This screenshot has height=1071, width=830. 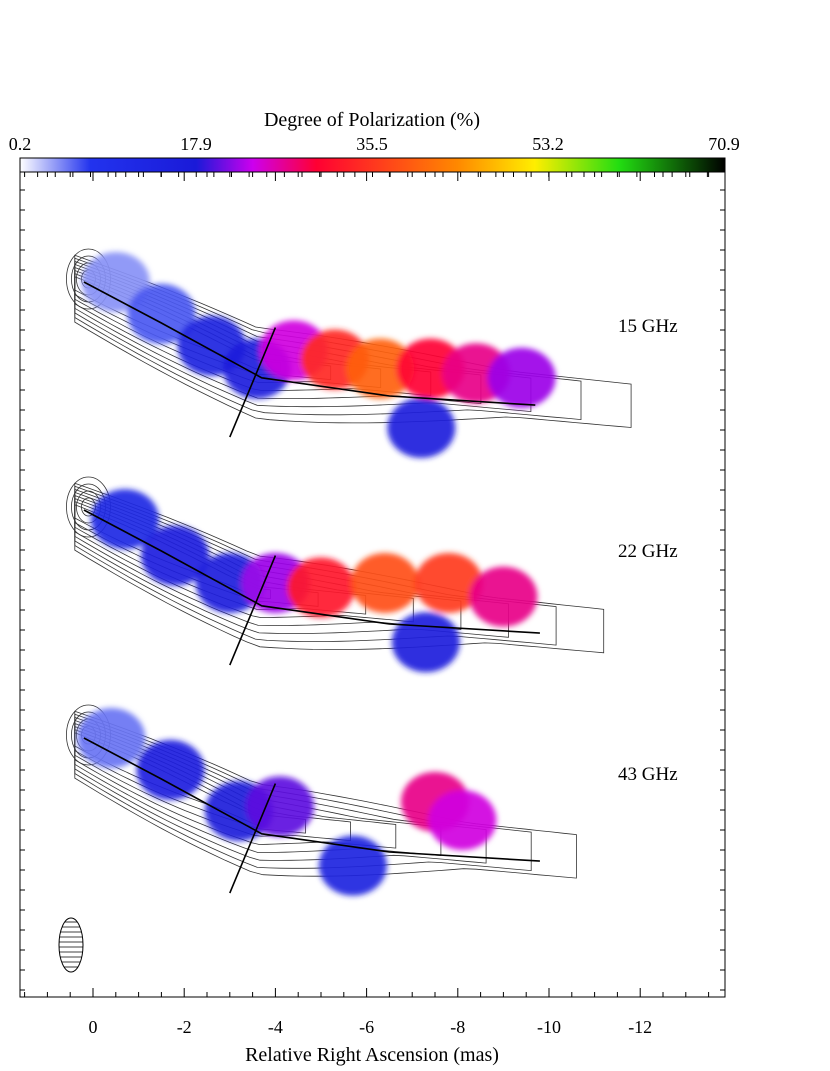 I want to click on colorbar-tick-label: 35.5, so click(x=372, y=144).